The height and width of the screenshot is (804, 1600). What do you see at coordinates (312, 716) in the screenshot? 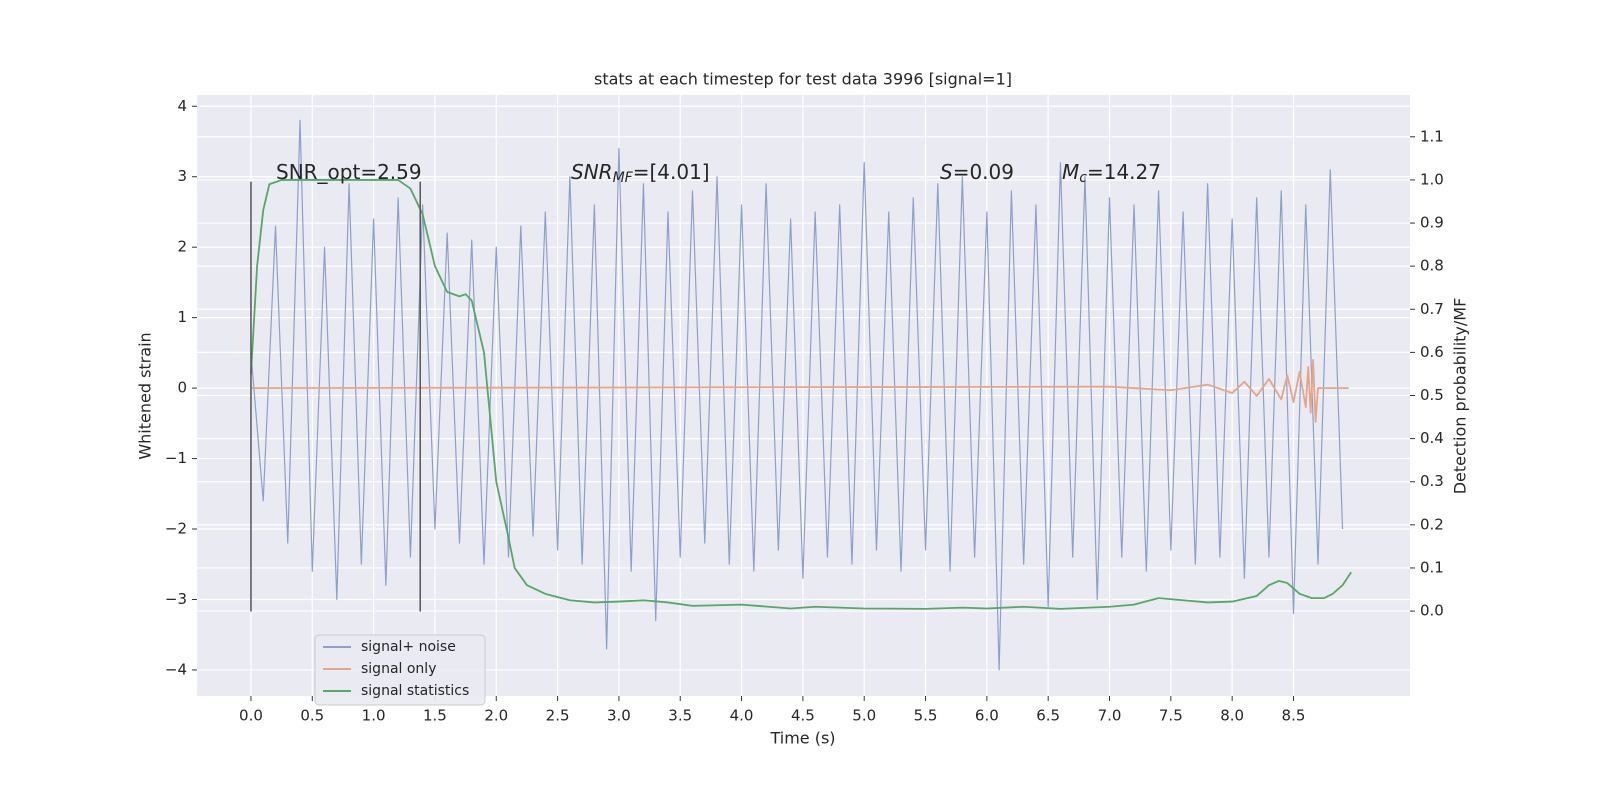
I see `x-tick-label: 0.5` at bounding box center [312, 716].